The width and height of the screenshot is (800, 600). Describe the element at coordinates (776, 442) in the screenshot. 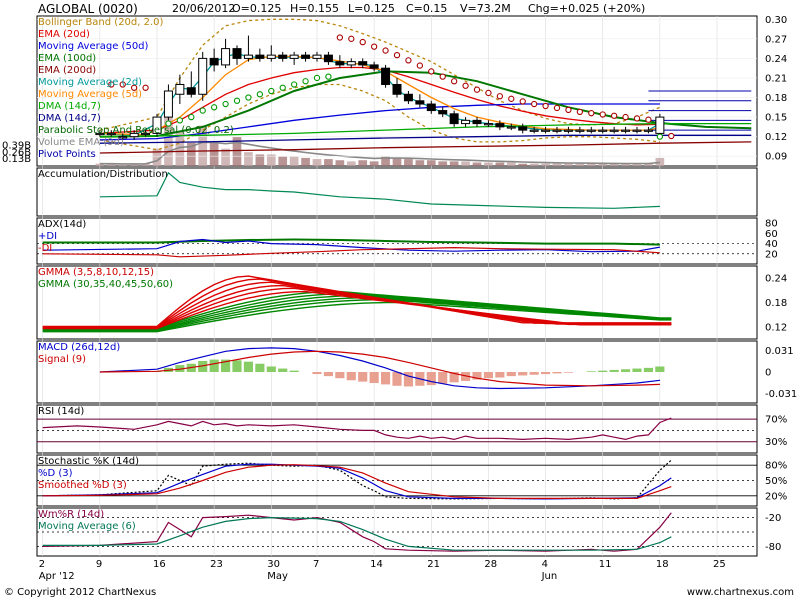

I see `rsi-y-tick: 30%` at that location.